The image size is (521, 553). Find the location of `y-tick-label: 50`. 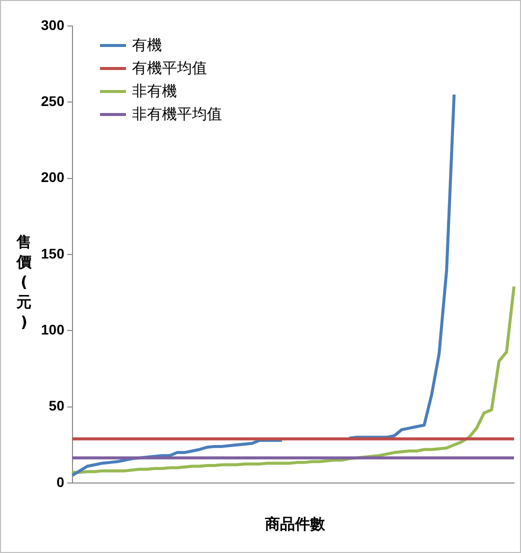

y-tick-label: 50 is located at coordinates (56, 406).